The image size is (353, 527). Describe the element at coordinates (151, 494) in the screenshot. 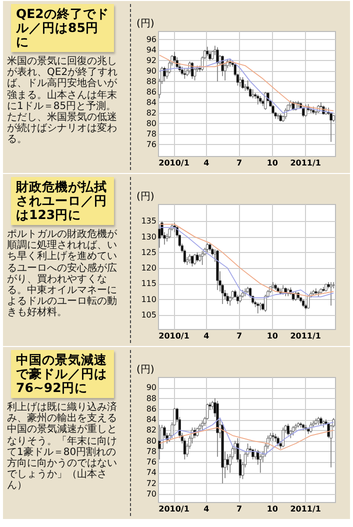

I see `y-tick-label: 70` at that location.